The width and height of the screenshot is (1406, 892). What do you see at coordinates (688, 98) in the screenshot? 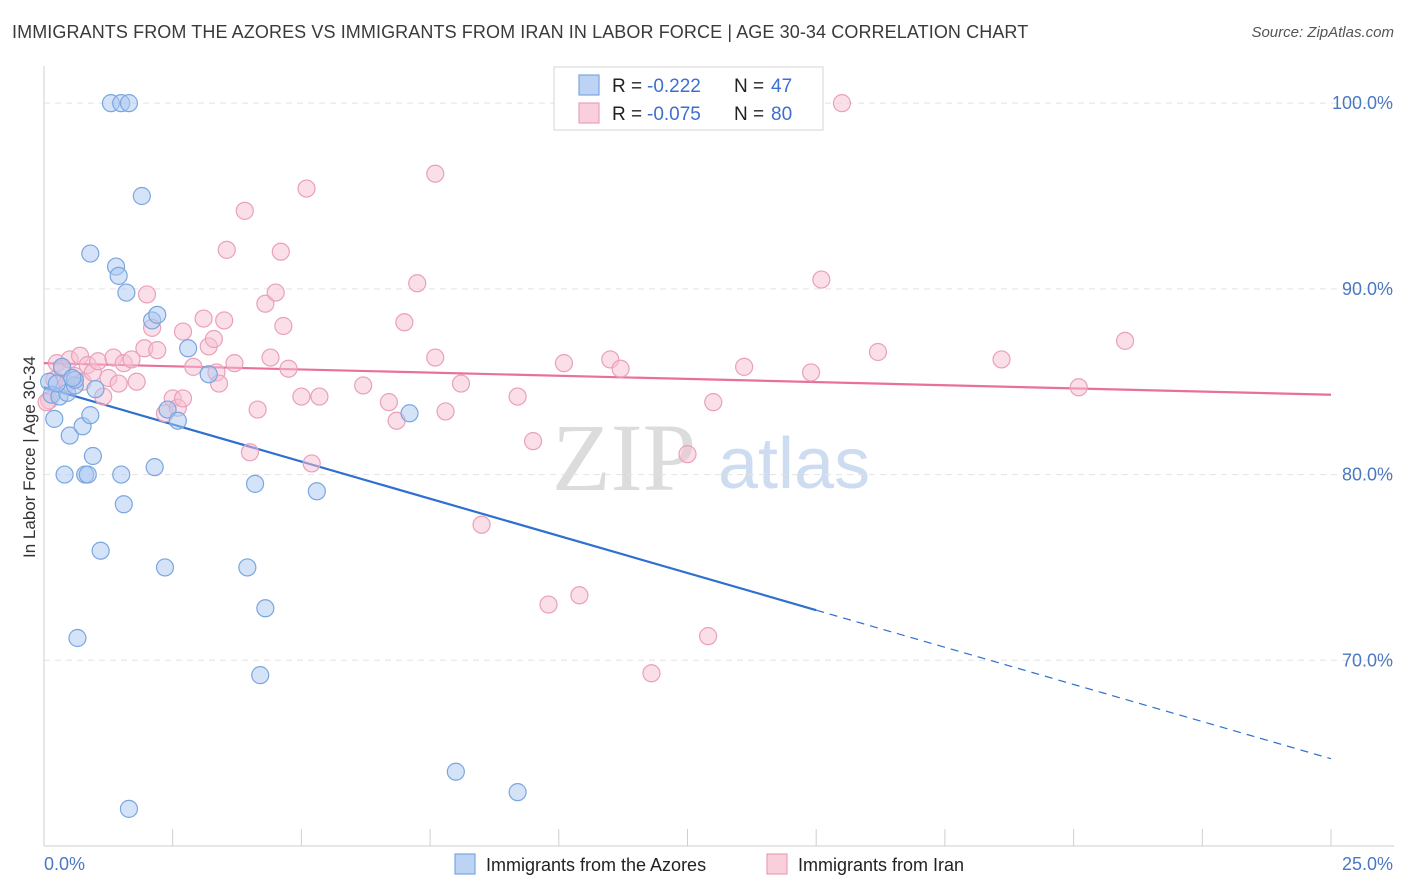
I see `stats-legend: R = -0.222 N = 47 R = -0.075 N = 80` at bounding box center [688, 98].